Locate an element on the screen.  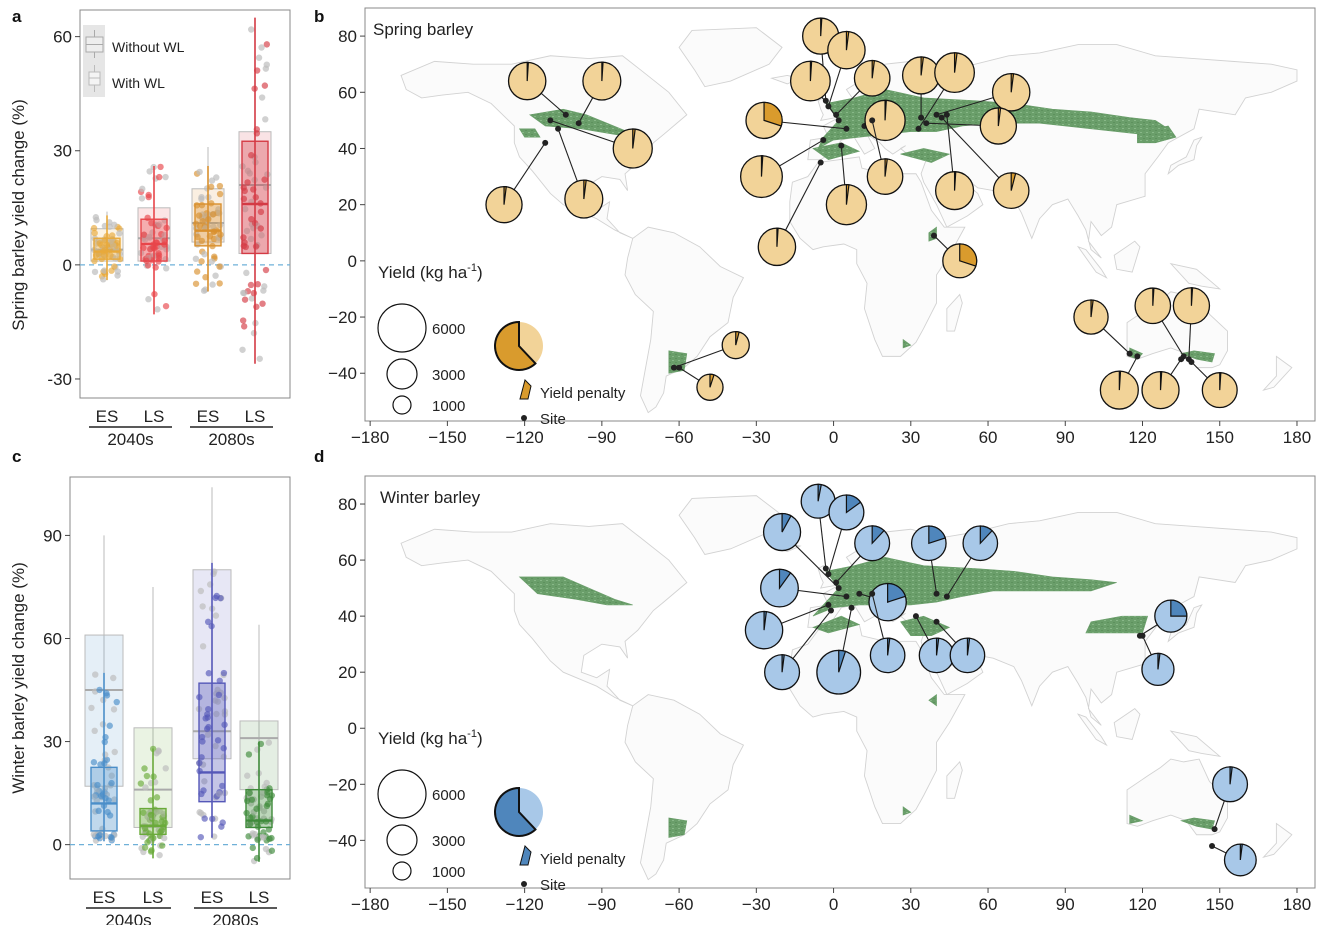
panel-label-b: b is located at coordinates (319, 16).